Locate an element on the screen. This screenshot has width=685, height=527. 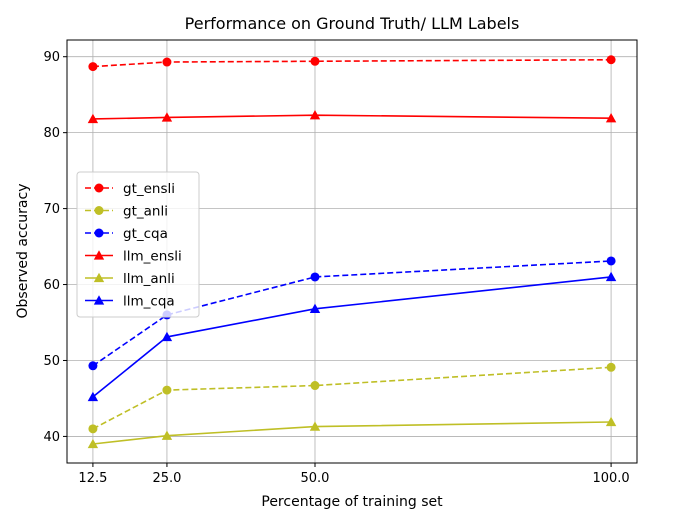
legend-label: llm_ensli is located at coordinates (152, 257).